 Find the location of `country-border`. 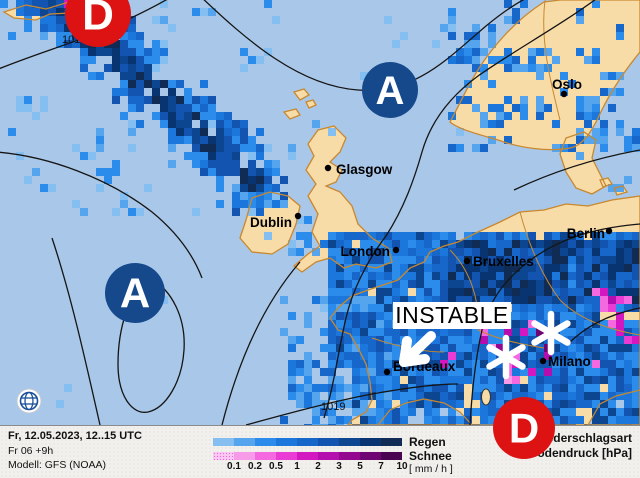

country-border is located at coordinates (540, 256).